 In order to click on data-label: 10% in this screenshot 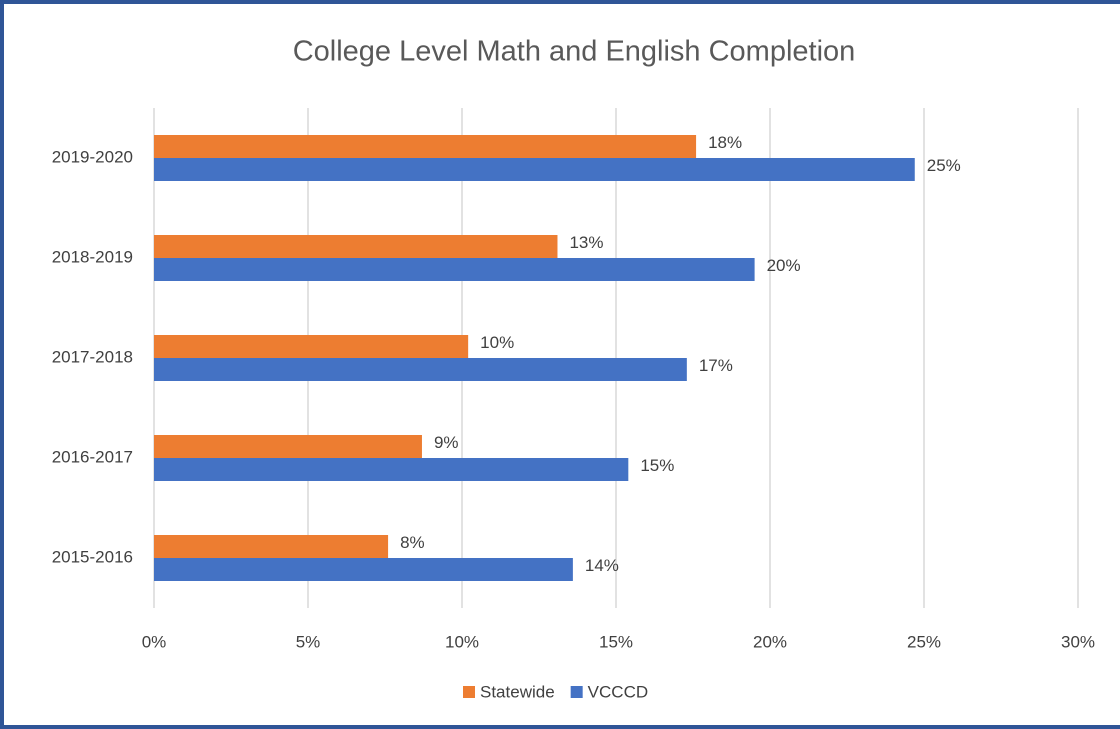, I will do `click(497, 342)`.